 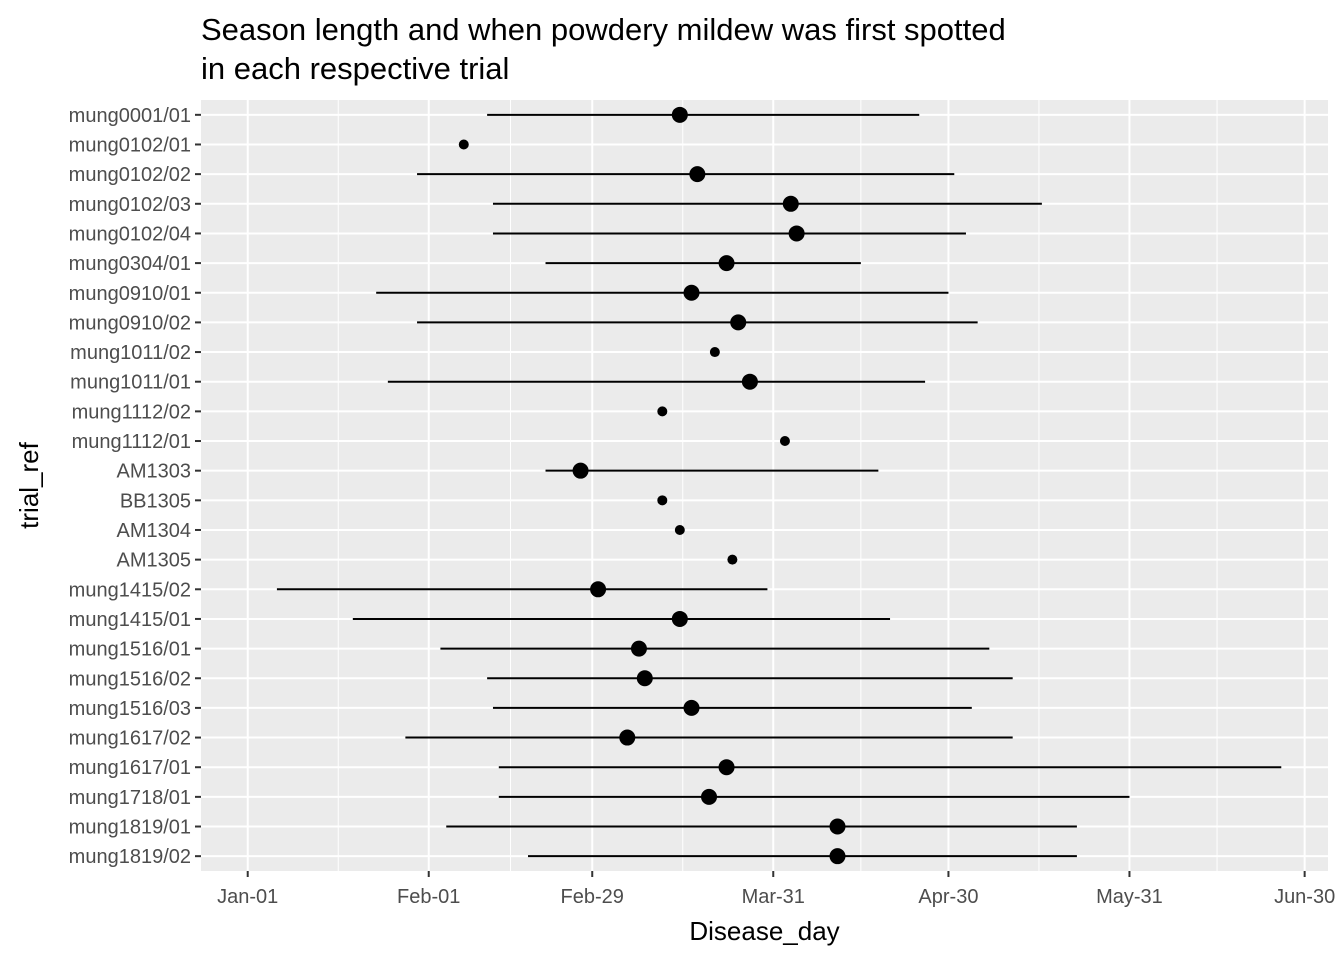 I want to click on first-spotted-point-AM1303, so click(x=580, y=470).